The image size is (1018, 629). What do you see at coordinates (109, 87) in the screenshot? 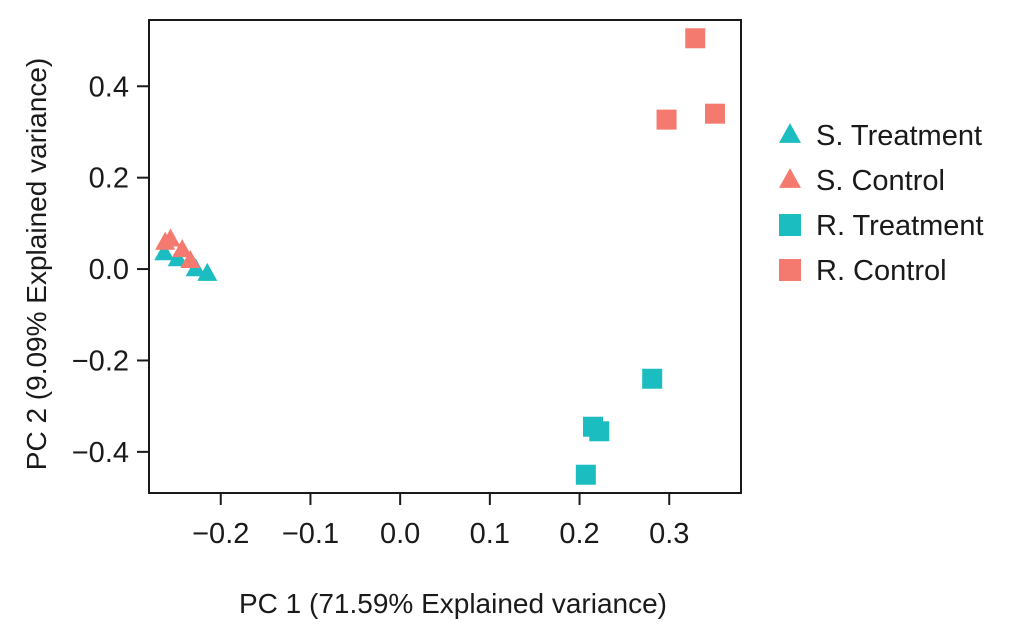
I see `y-tick-label: 0.4` at bounding box center [109, 87].